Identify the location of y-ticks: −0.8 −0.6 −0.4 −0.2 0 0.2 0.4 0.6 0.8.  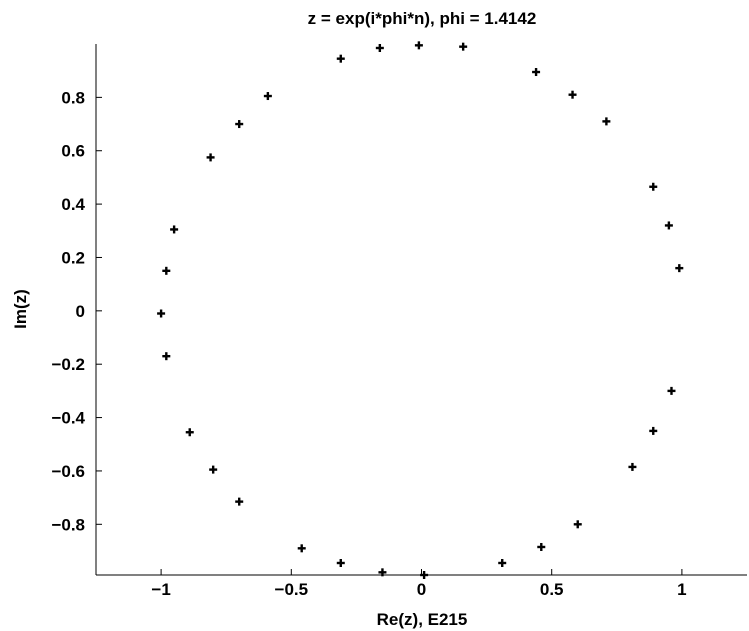
(76, 311).